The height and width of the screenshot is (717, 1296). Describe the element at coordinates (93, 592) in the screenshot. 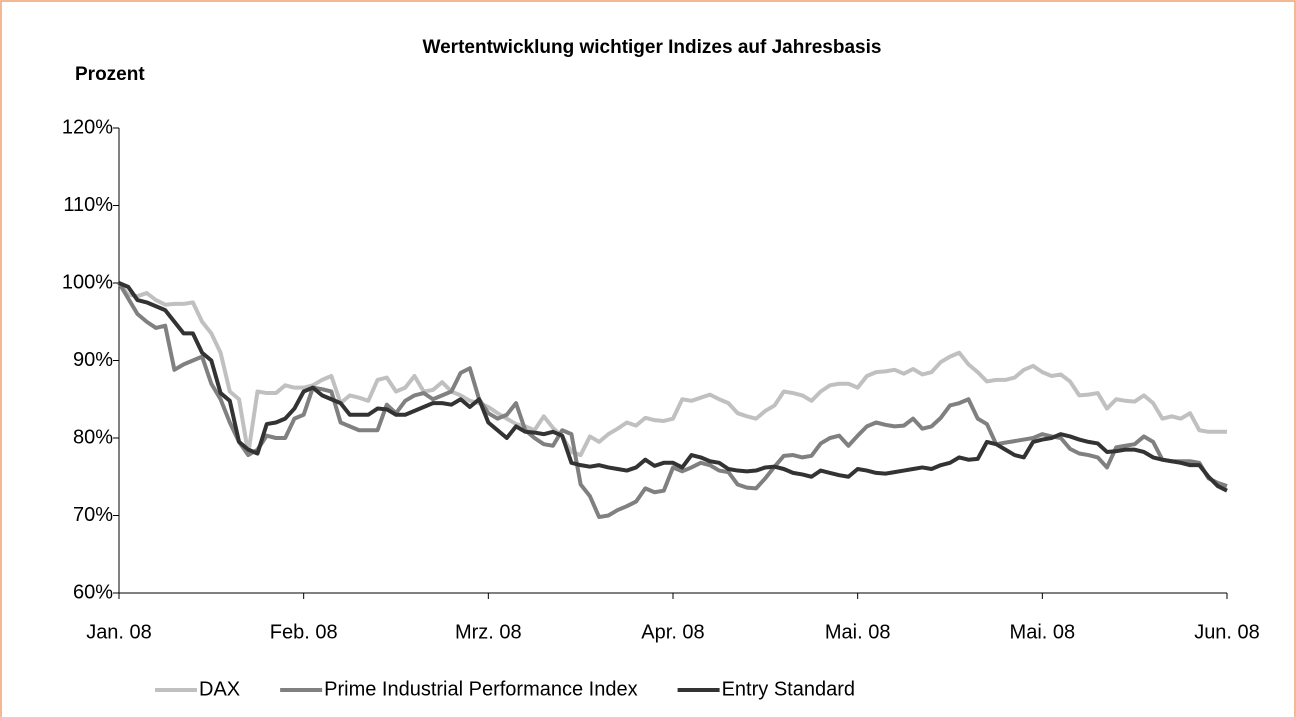

I see `y-tick-label: 60%` at that location.